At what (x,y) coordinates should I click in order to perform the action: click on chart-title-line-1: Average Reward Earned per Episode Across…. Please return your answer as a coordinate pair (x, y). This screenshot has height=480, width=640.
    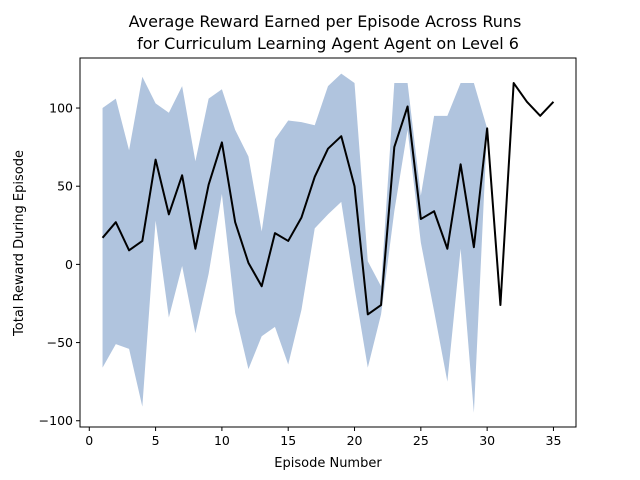
    Looking at the image, I should click on (325, 21).